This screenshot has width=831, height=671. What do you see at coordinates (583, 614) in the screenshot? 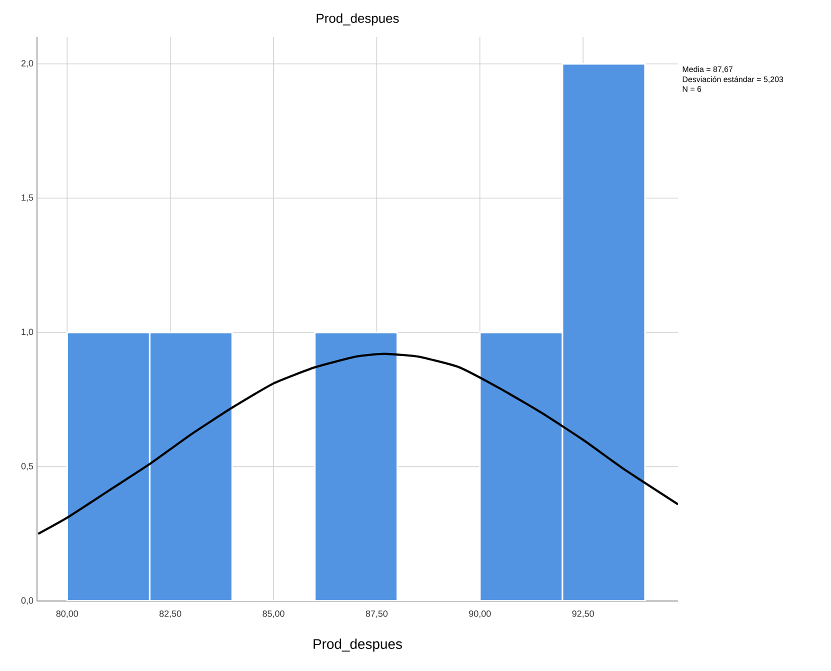
I see `x-tick-label: 92,50` at bounding box center [583, 614].